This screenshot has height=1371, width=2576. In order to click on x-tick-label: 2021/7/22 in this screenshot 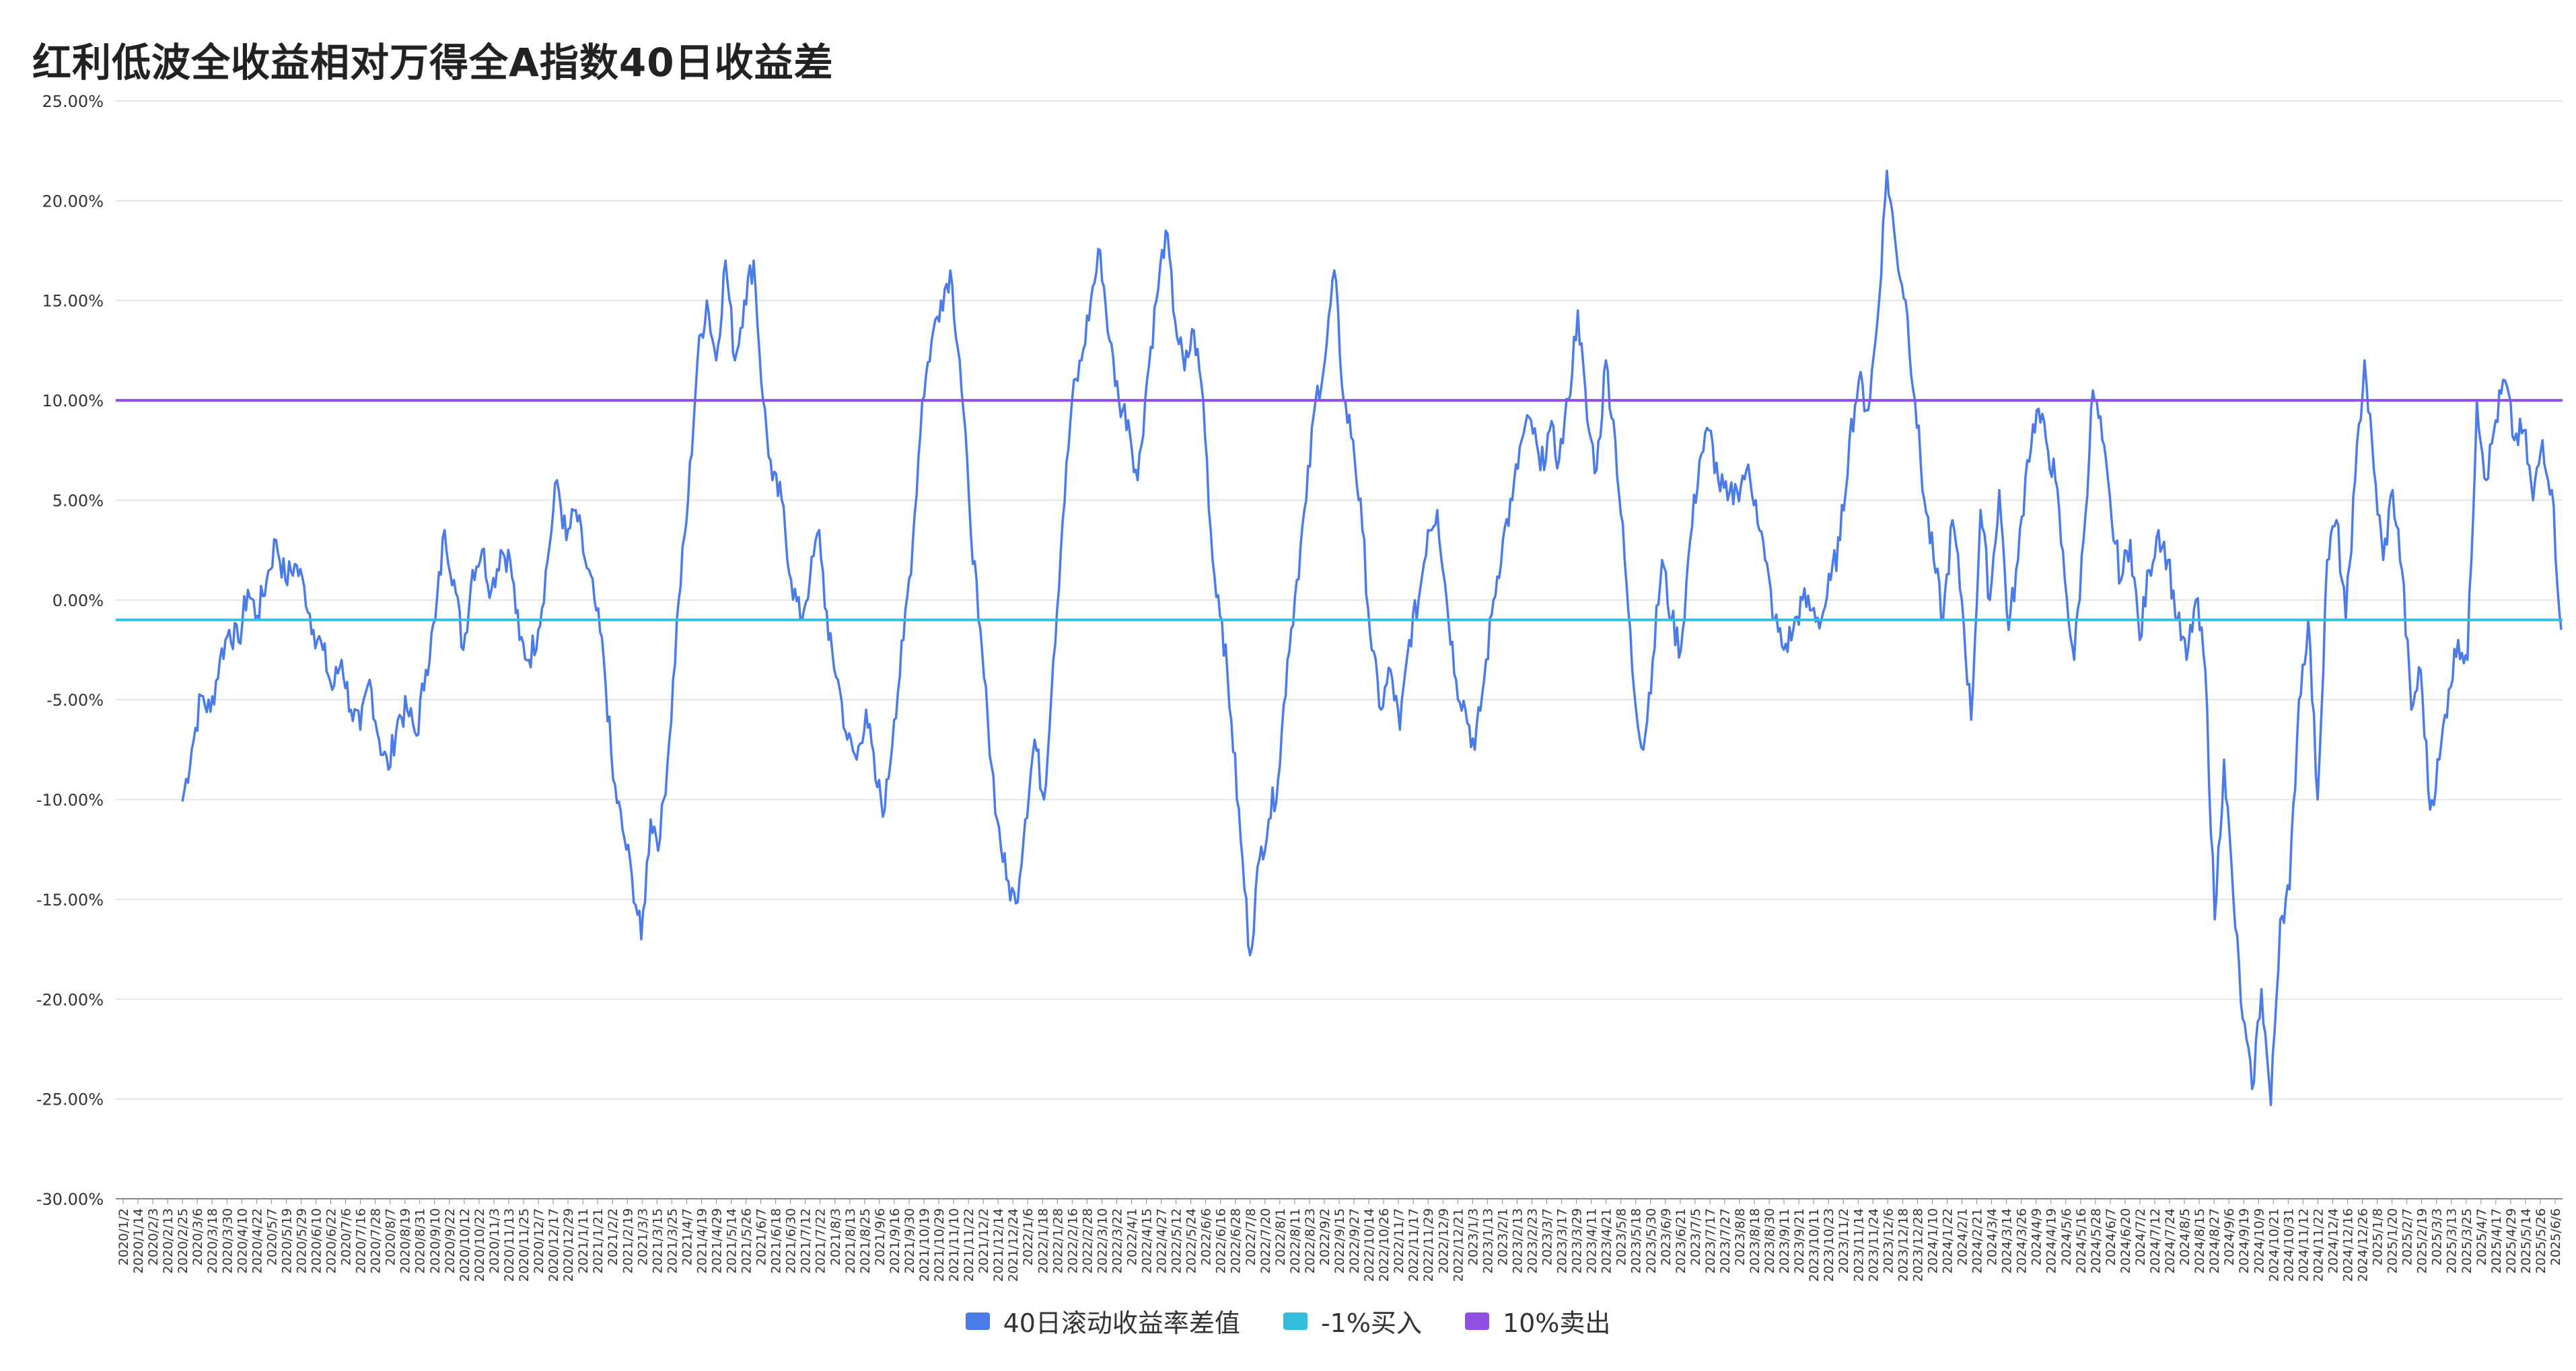, I will do `click(821, 1240)`.